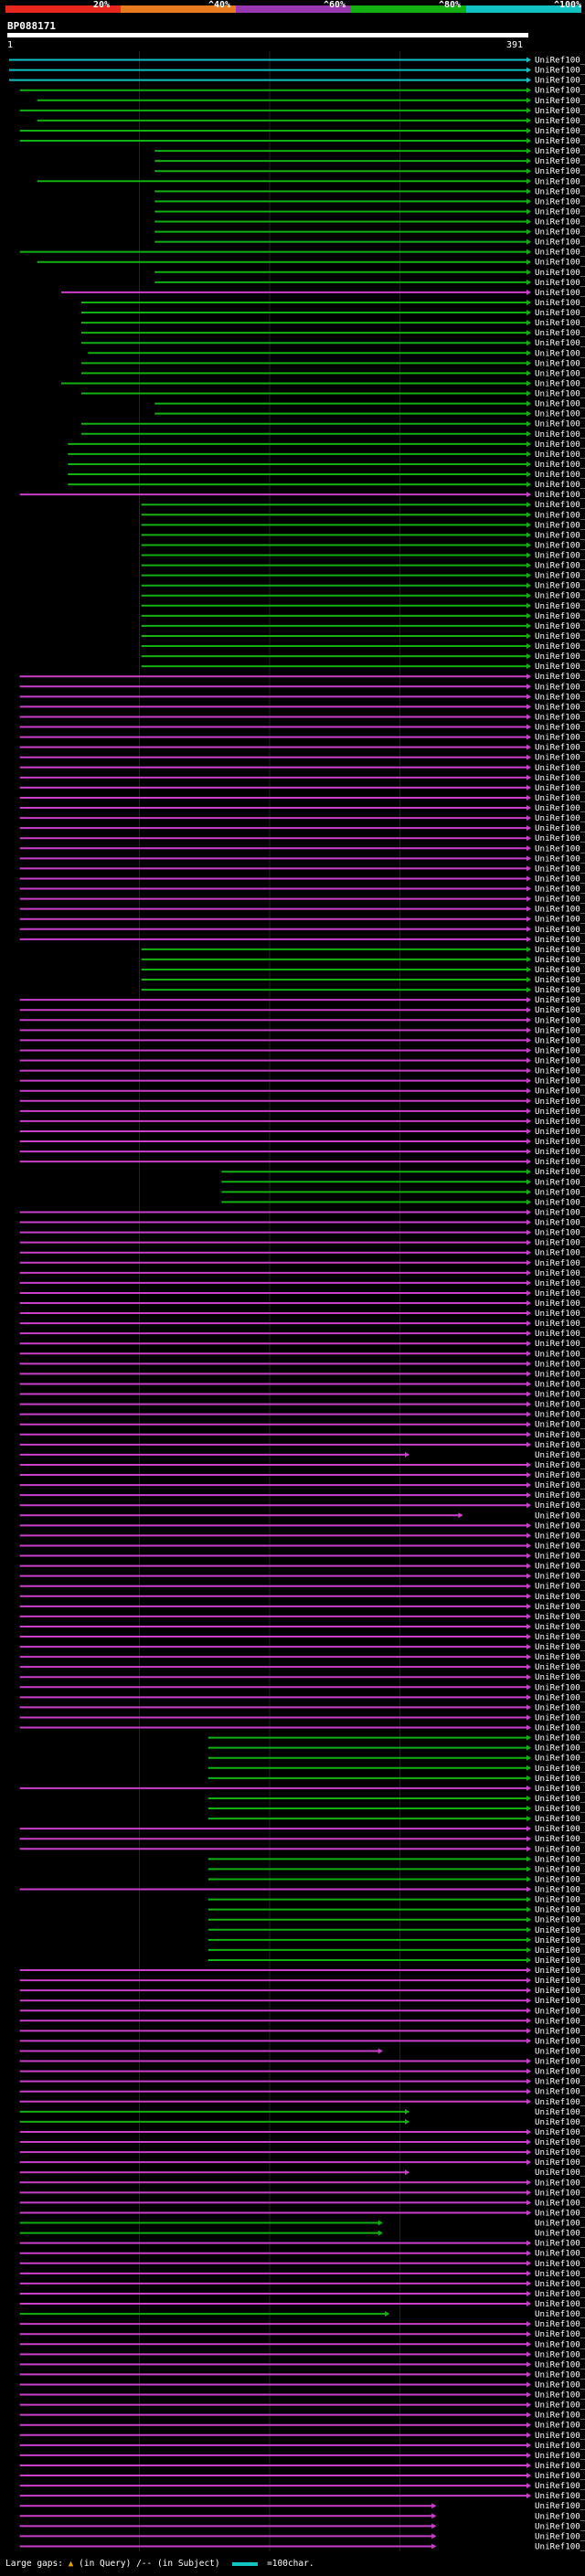  What do you see at coordinates (560, 394) in the screenshot?
I see `hit-label: UniRef100_B4F994` at bounding box center [560, 394].